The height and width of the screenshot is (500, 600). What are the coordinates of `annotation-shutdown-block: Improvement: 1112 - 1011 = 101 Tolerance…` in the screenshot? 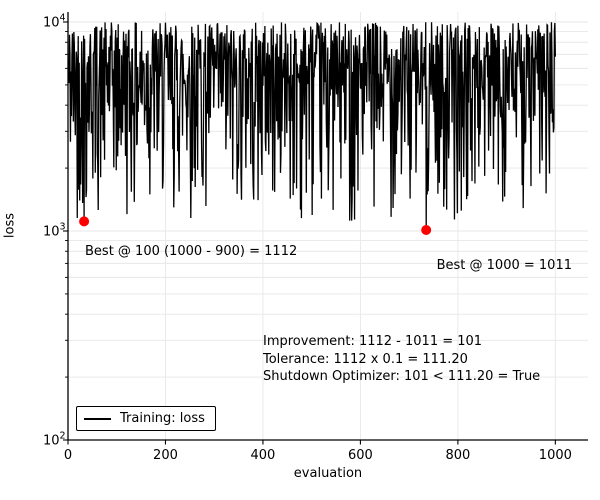 It's located at (401, 359).